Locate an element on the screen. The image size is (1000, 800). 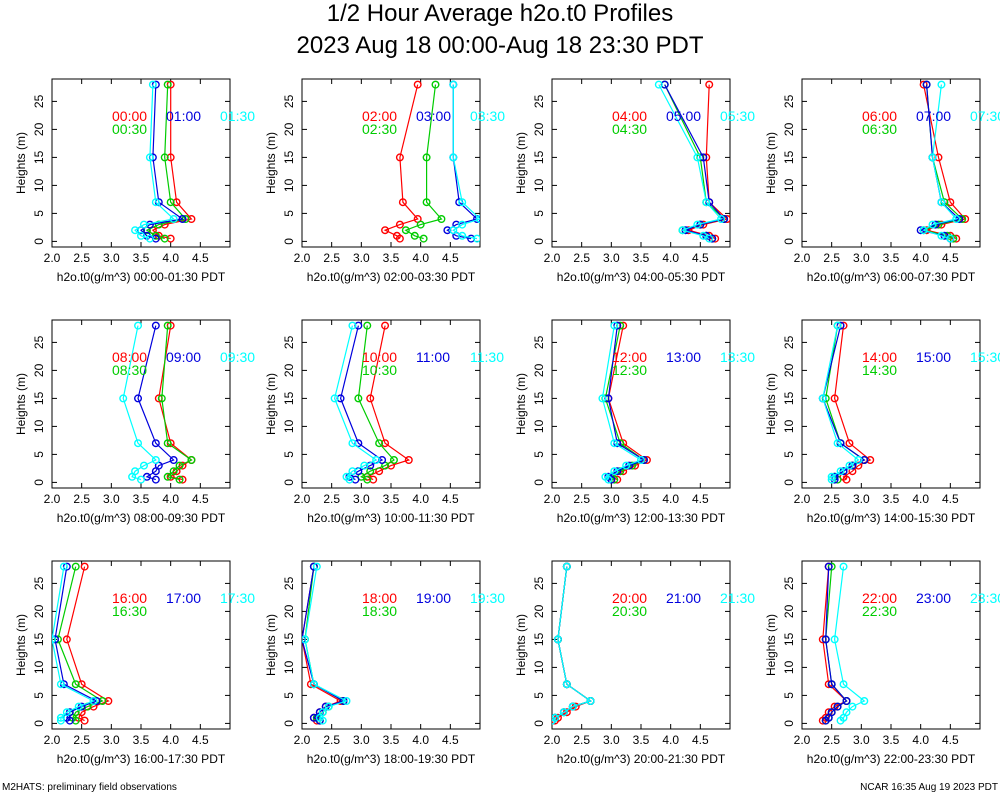
legend-entry: 00:30 is located at coordinates (129, 129).